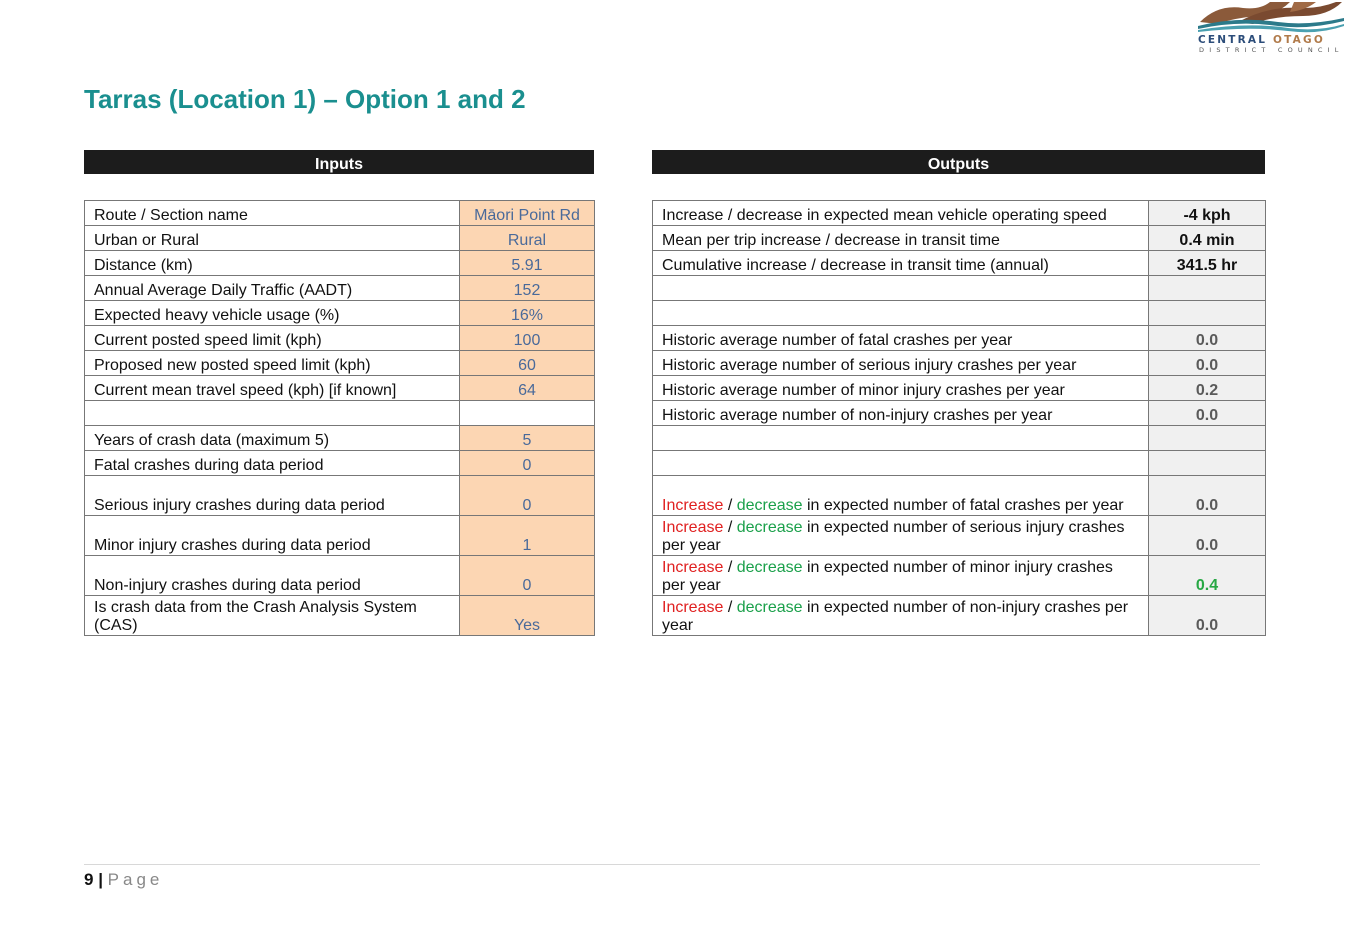 This screenshot has height=939, width=1360. What do you see at coordinates (272, 463) in the screenshot?
I see `input-label: Fatal crashes during data period` at bounding box center [272, 463].